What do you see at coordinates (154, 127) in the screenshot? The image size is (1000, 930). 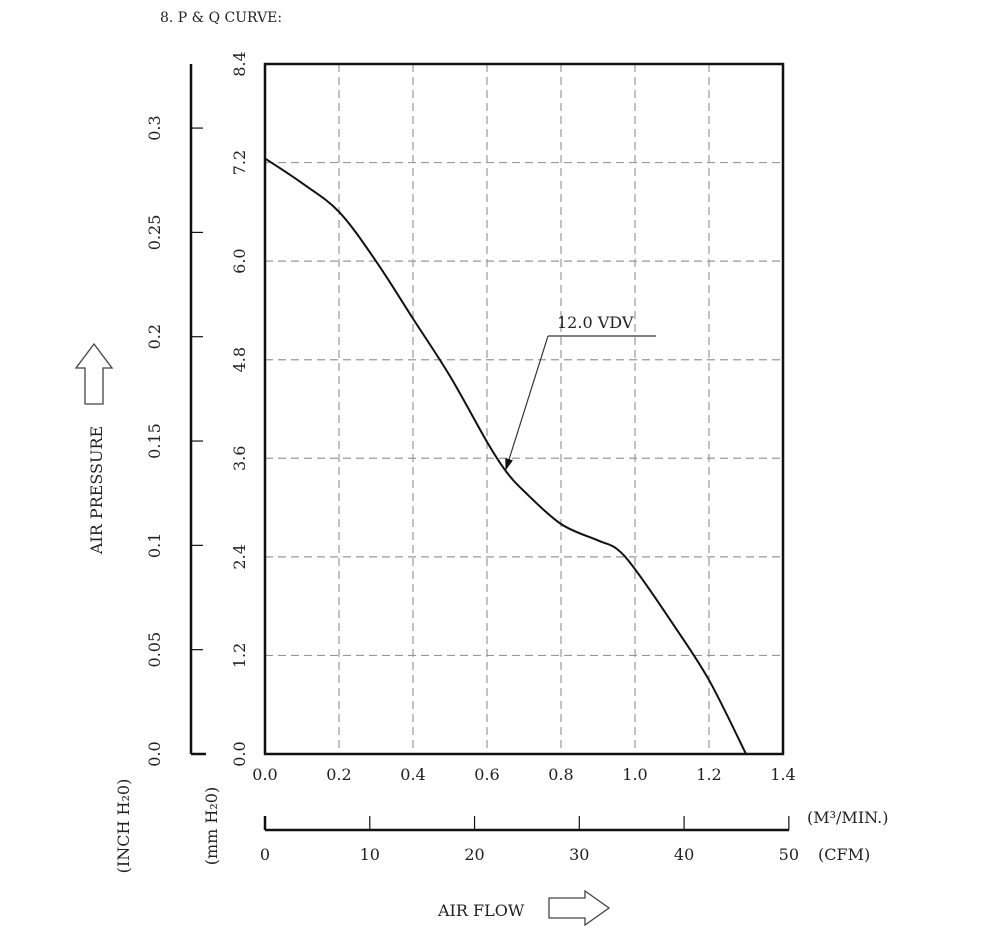 I see `inch-tick-label: 0.3` at bounding box center [154, 127].